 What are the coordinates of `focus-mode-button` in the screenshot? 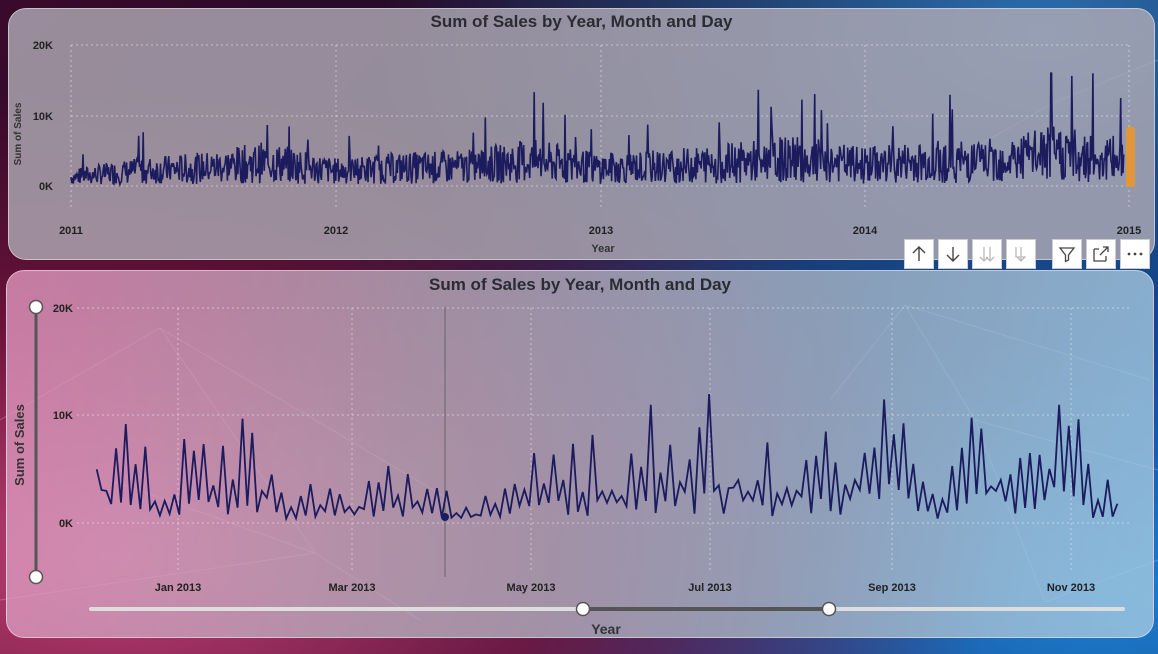 It's located at (1101, 254).